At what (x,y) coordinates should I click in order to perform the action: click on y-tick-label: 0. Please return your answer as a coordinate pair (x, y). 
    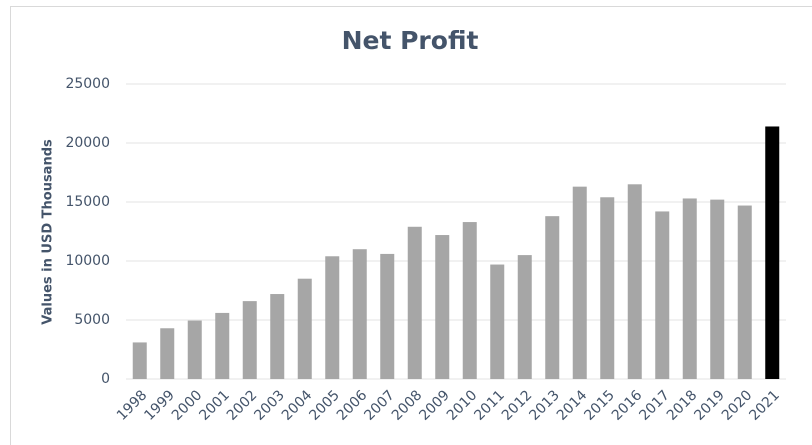
    Looking at the image, I should click on (105, 379).